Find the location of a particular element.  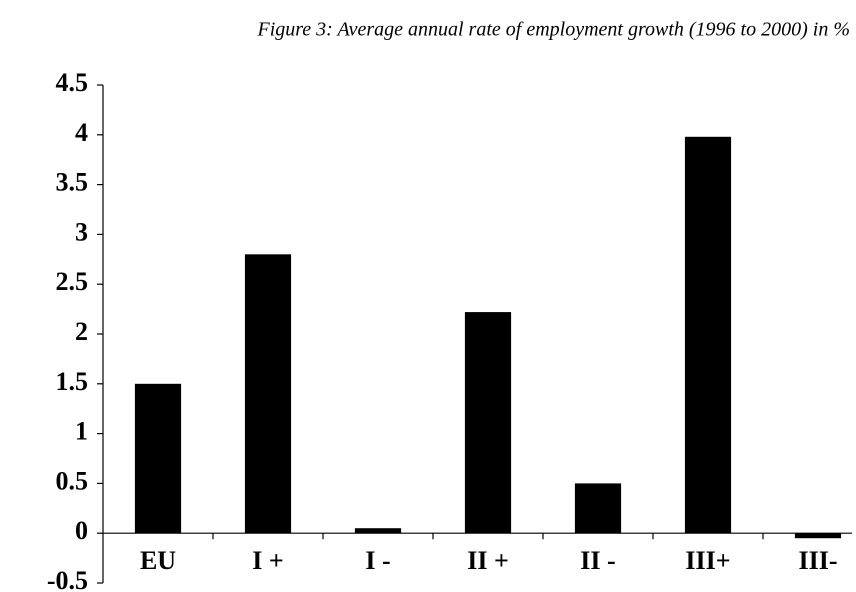

y-tick-label: 3 is located at coordinates (81, 231).